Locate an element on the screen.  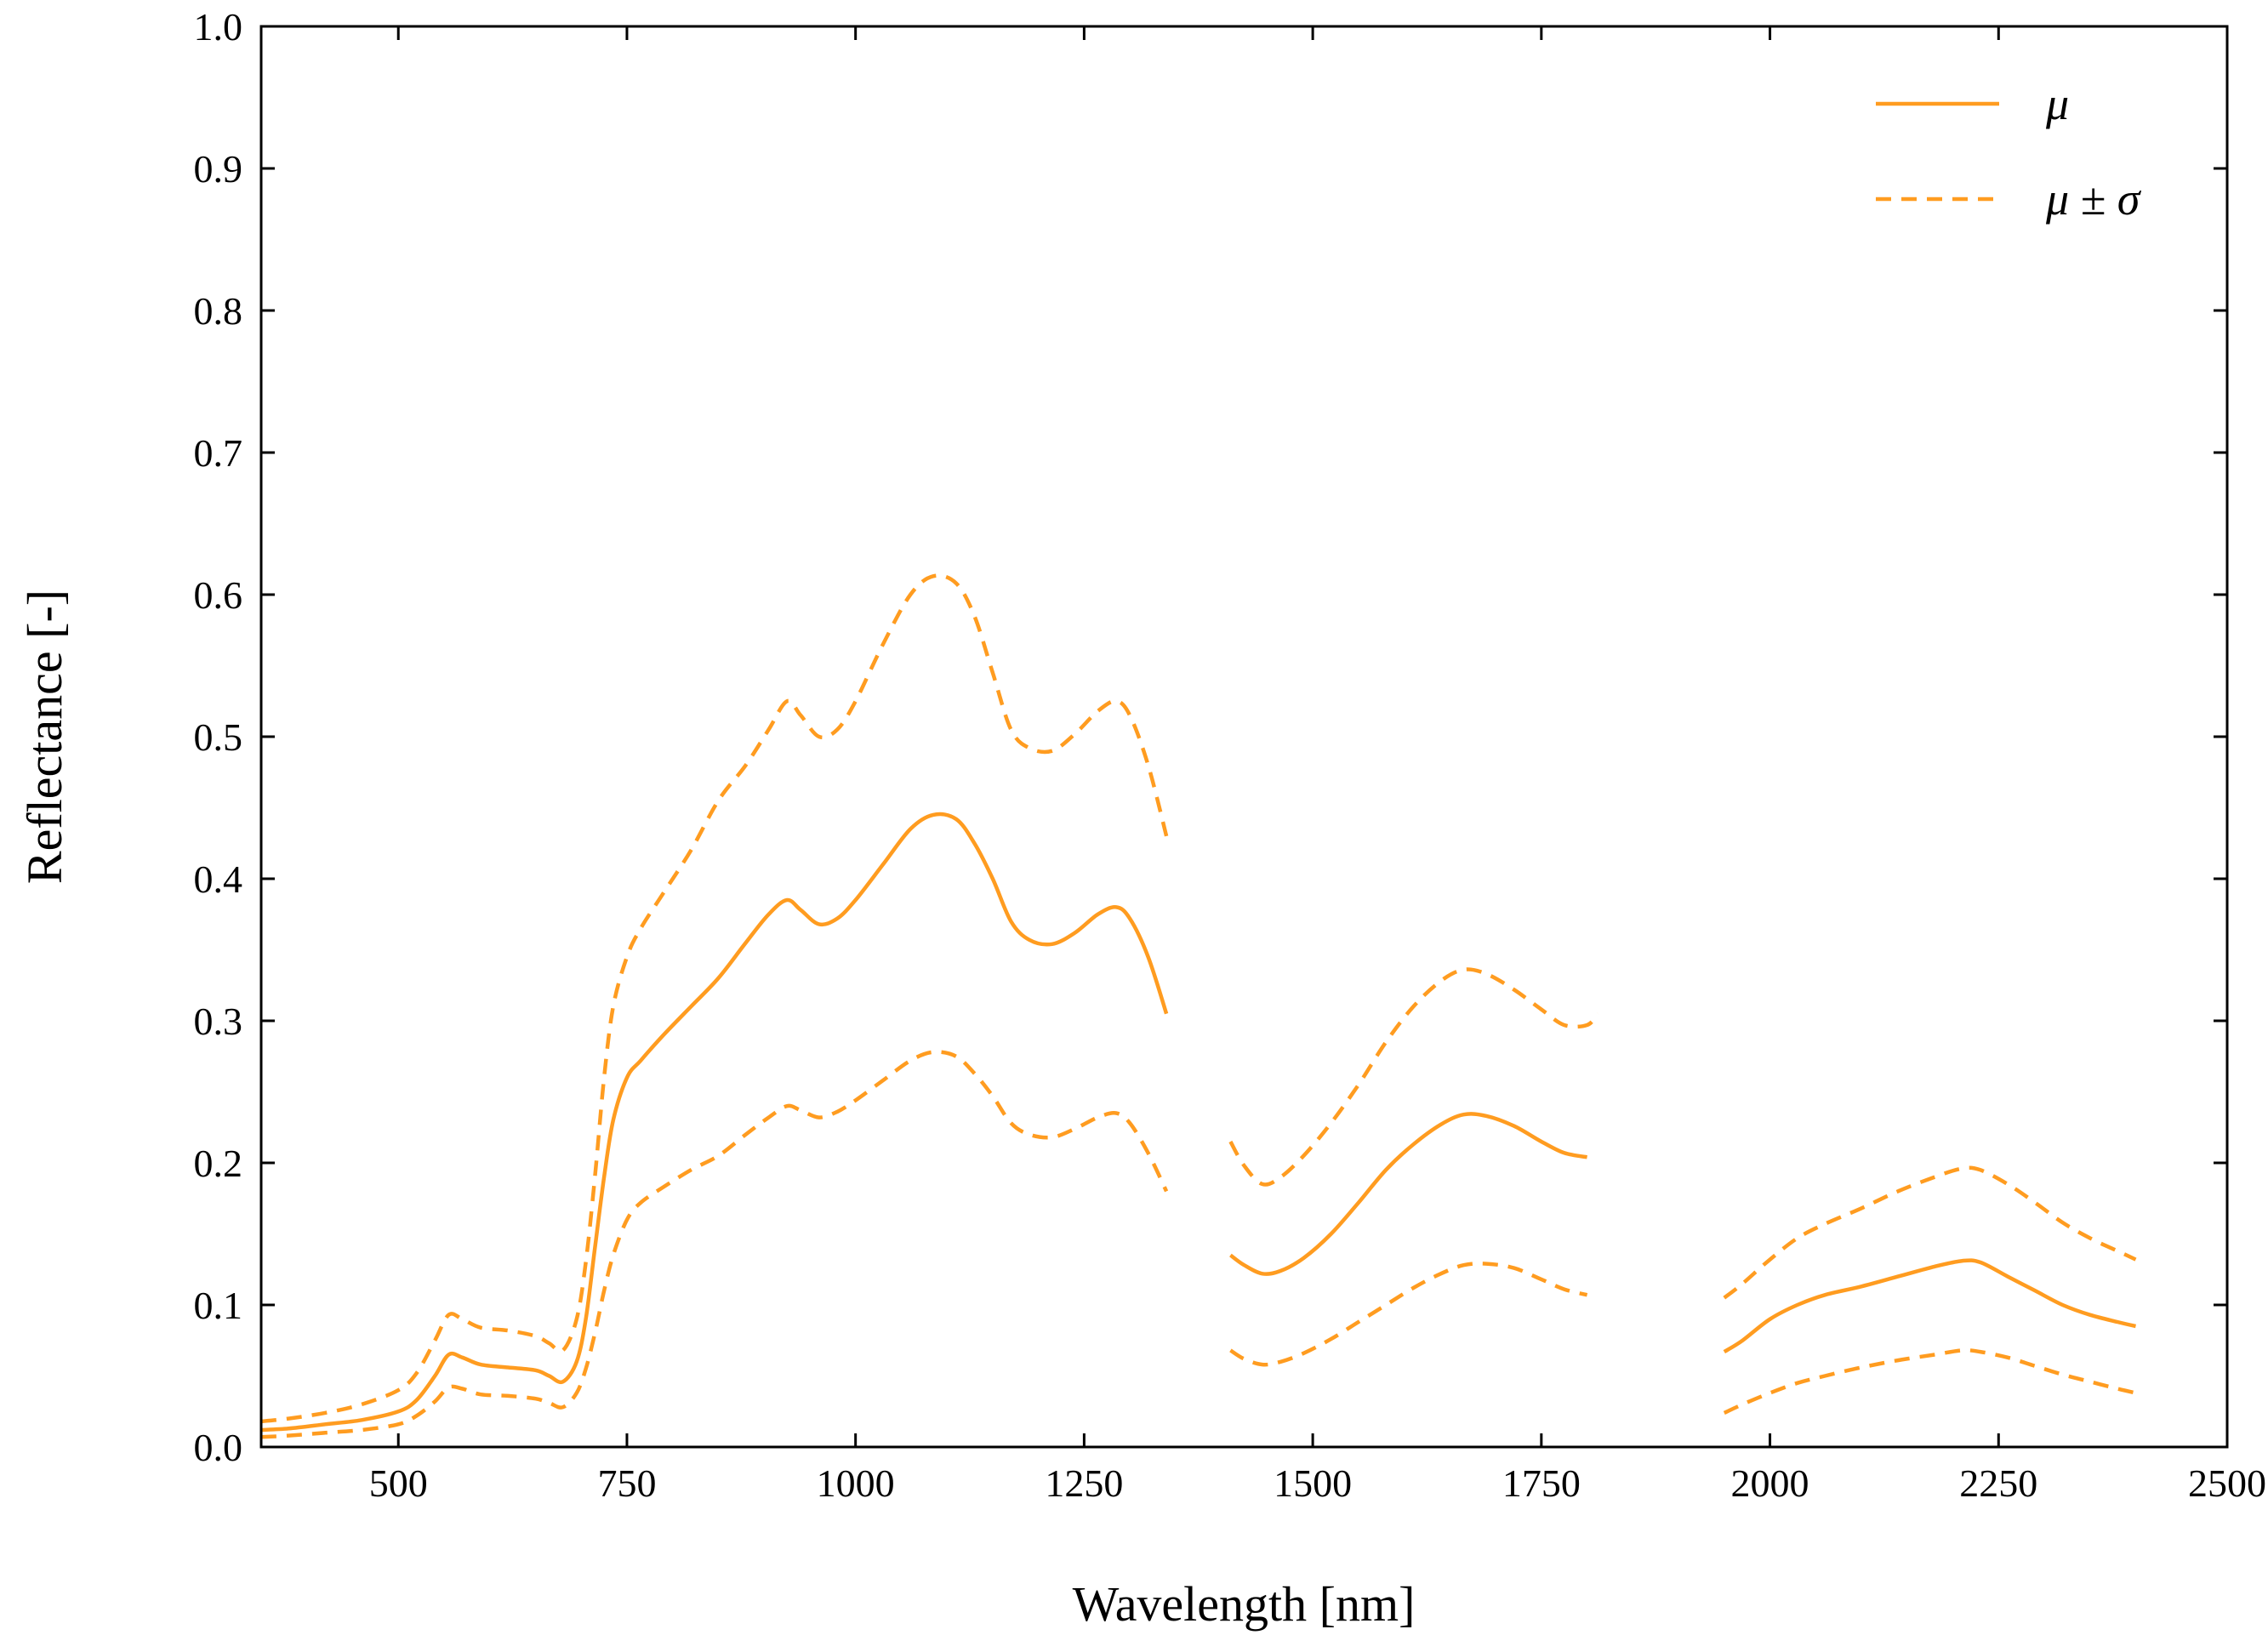
x-tick-label: 2500 is located at coordinates (2227, 1483).